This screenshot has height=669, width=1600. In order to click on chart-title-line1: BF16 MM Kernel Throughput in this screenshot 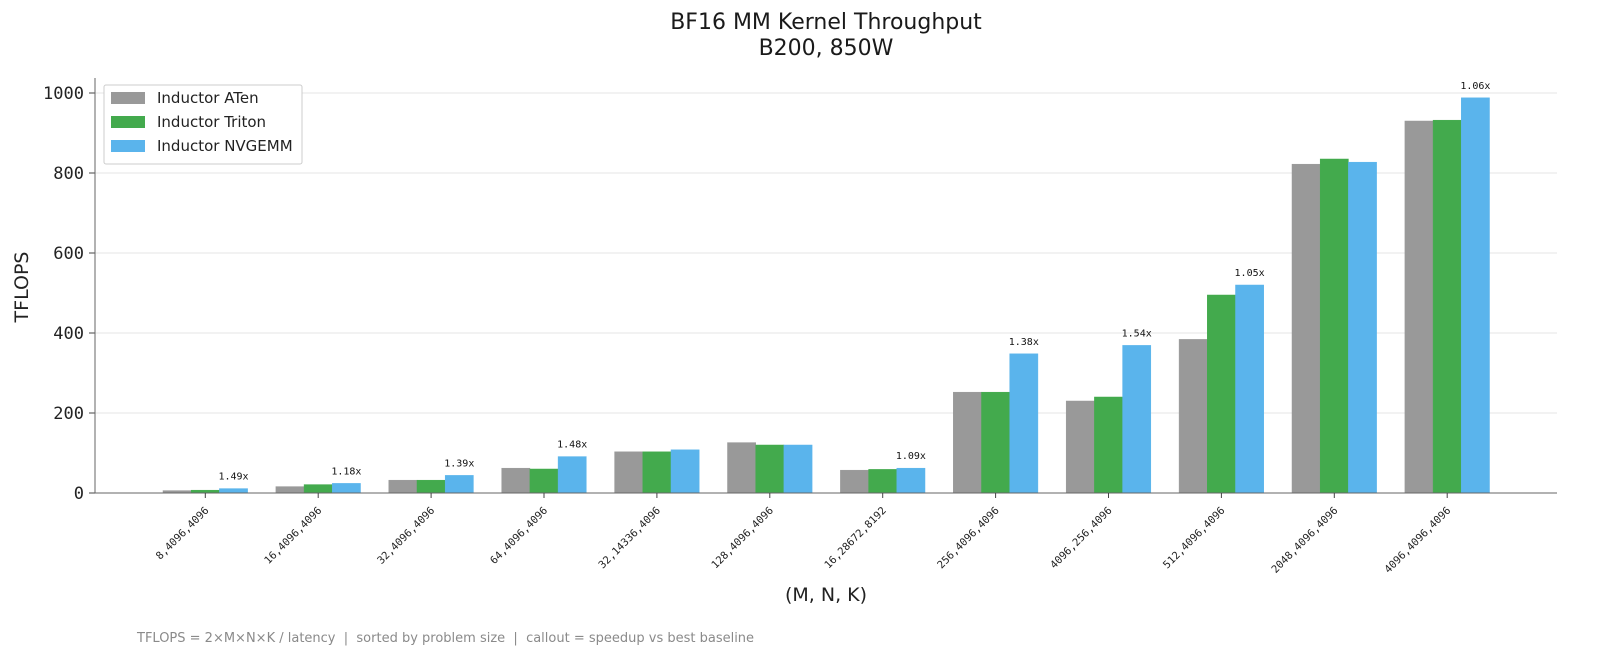, I will do `click(826, 22)`.